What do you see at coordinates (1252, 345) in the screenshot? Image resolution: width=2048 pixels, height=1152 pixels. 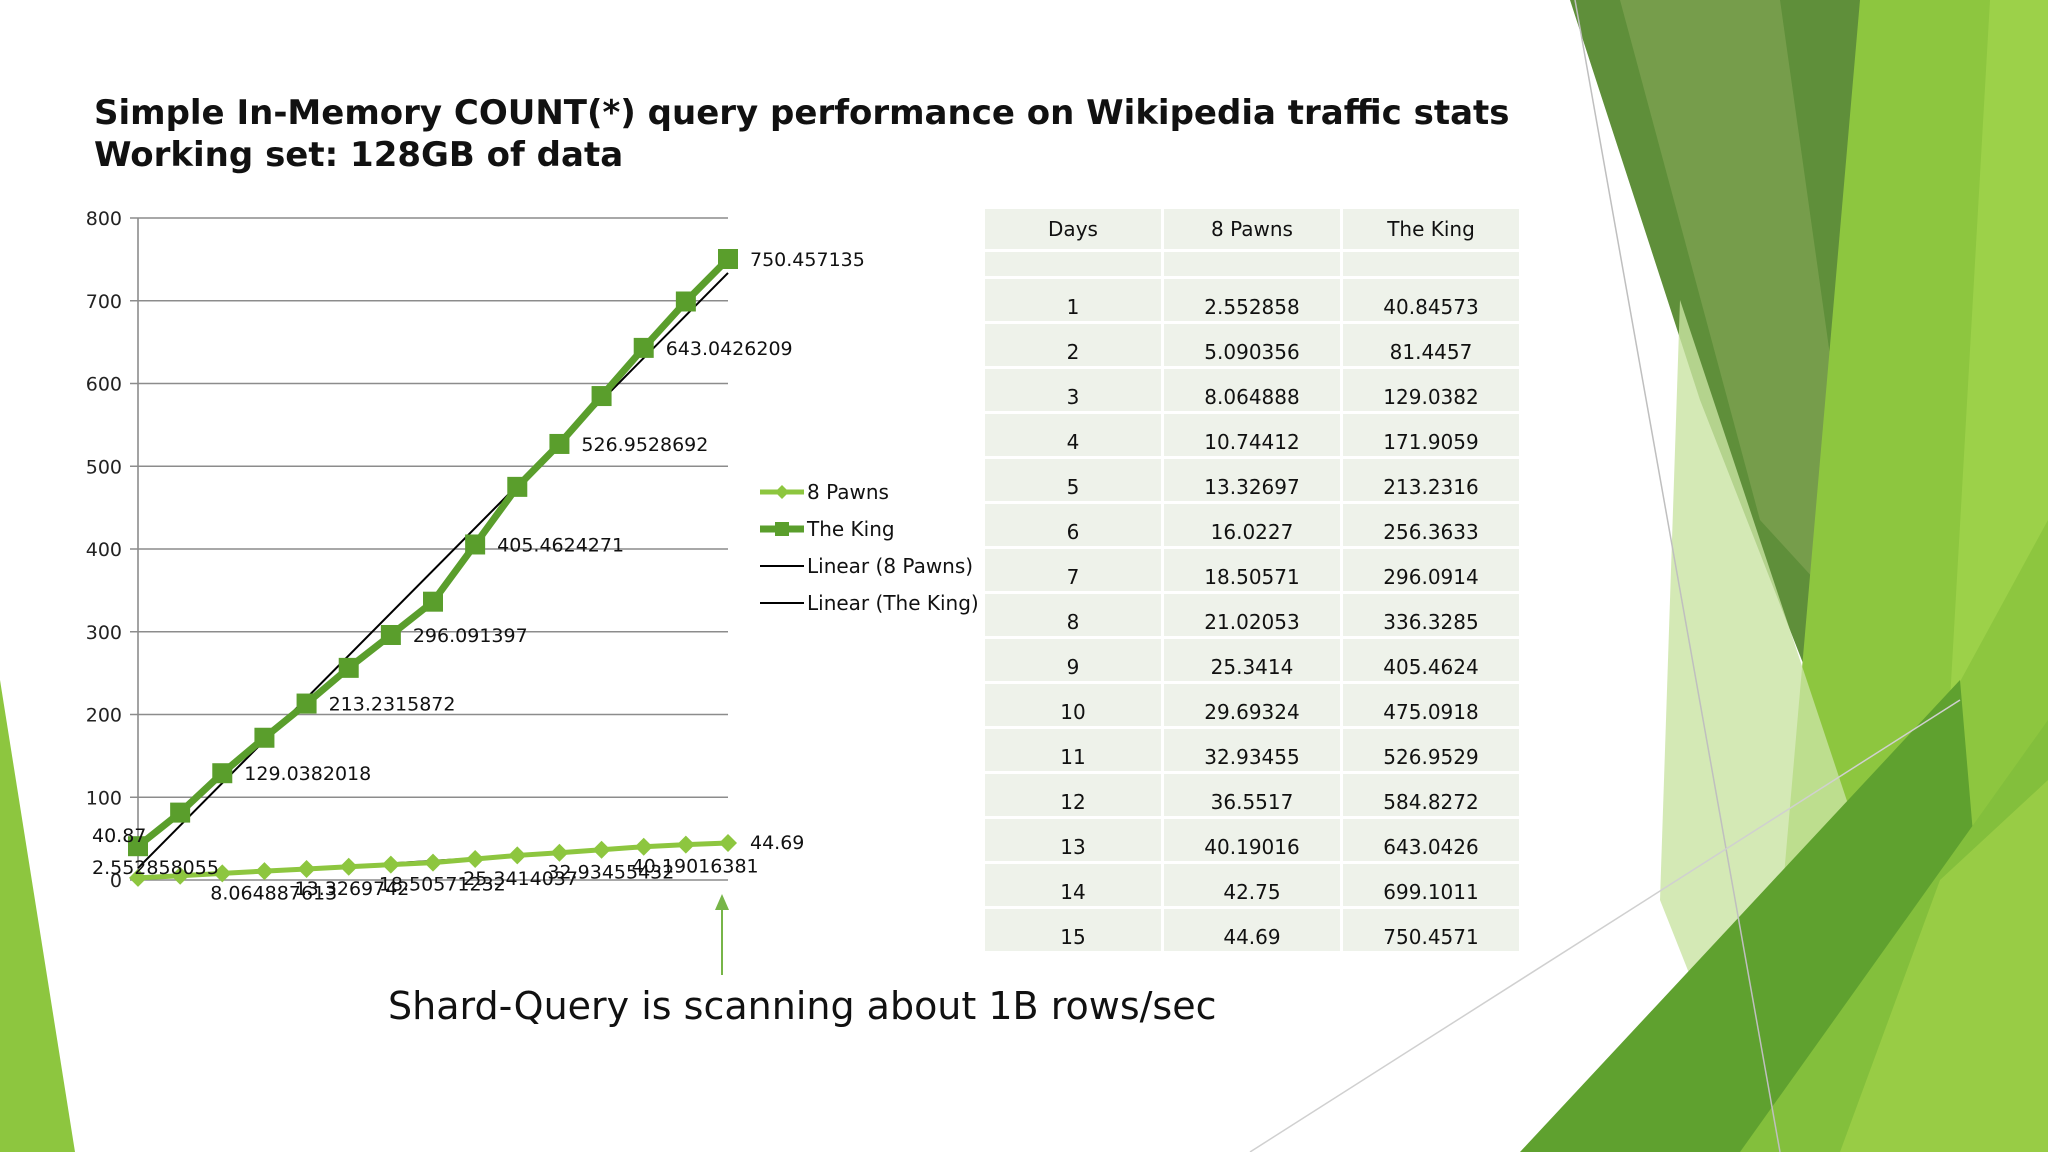 I see `cell-pawns: 5.090356` at bounding box center [1252, 345].